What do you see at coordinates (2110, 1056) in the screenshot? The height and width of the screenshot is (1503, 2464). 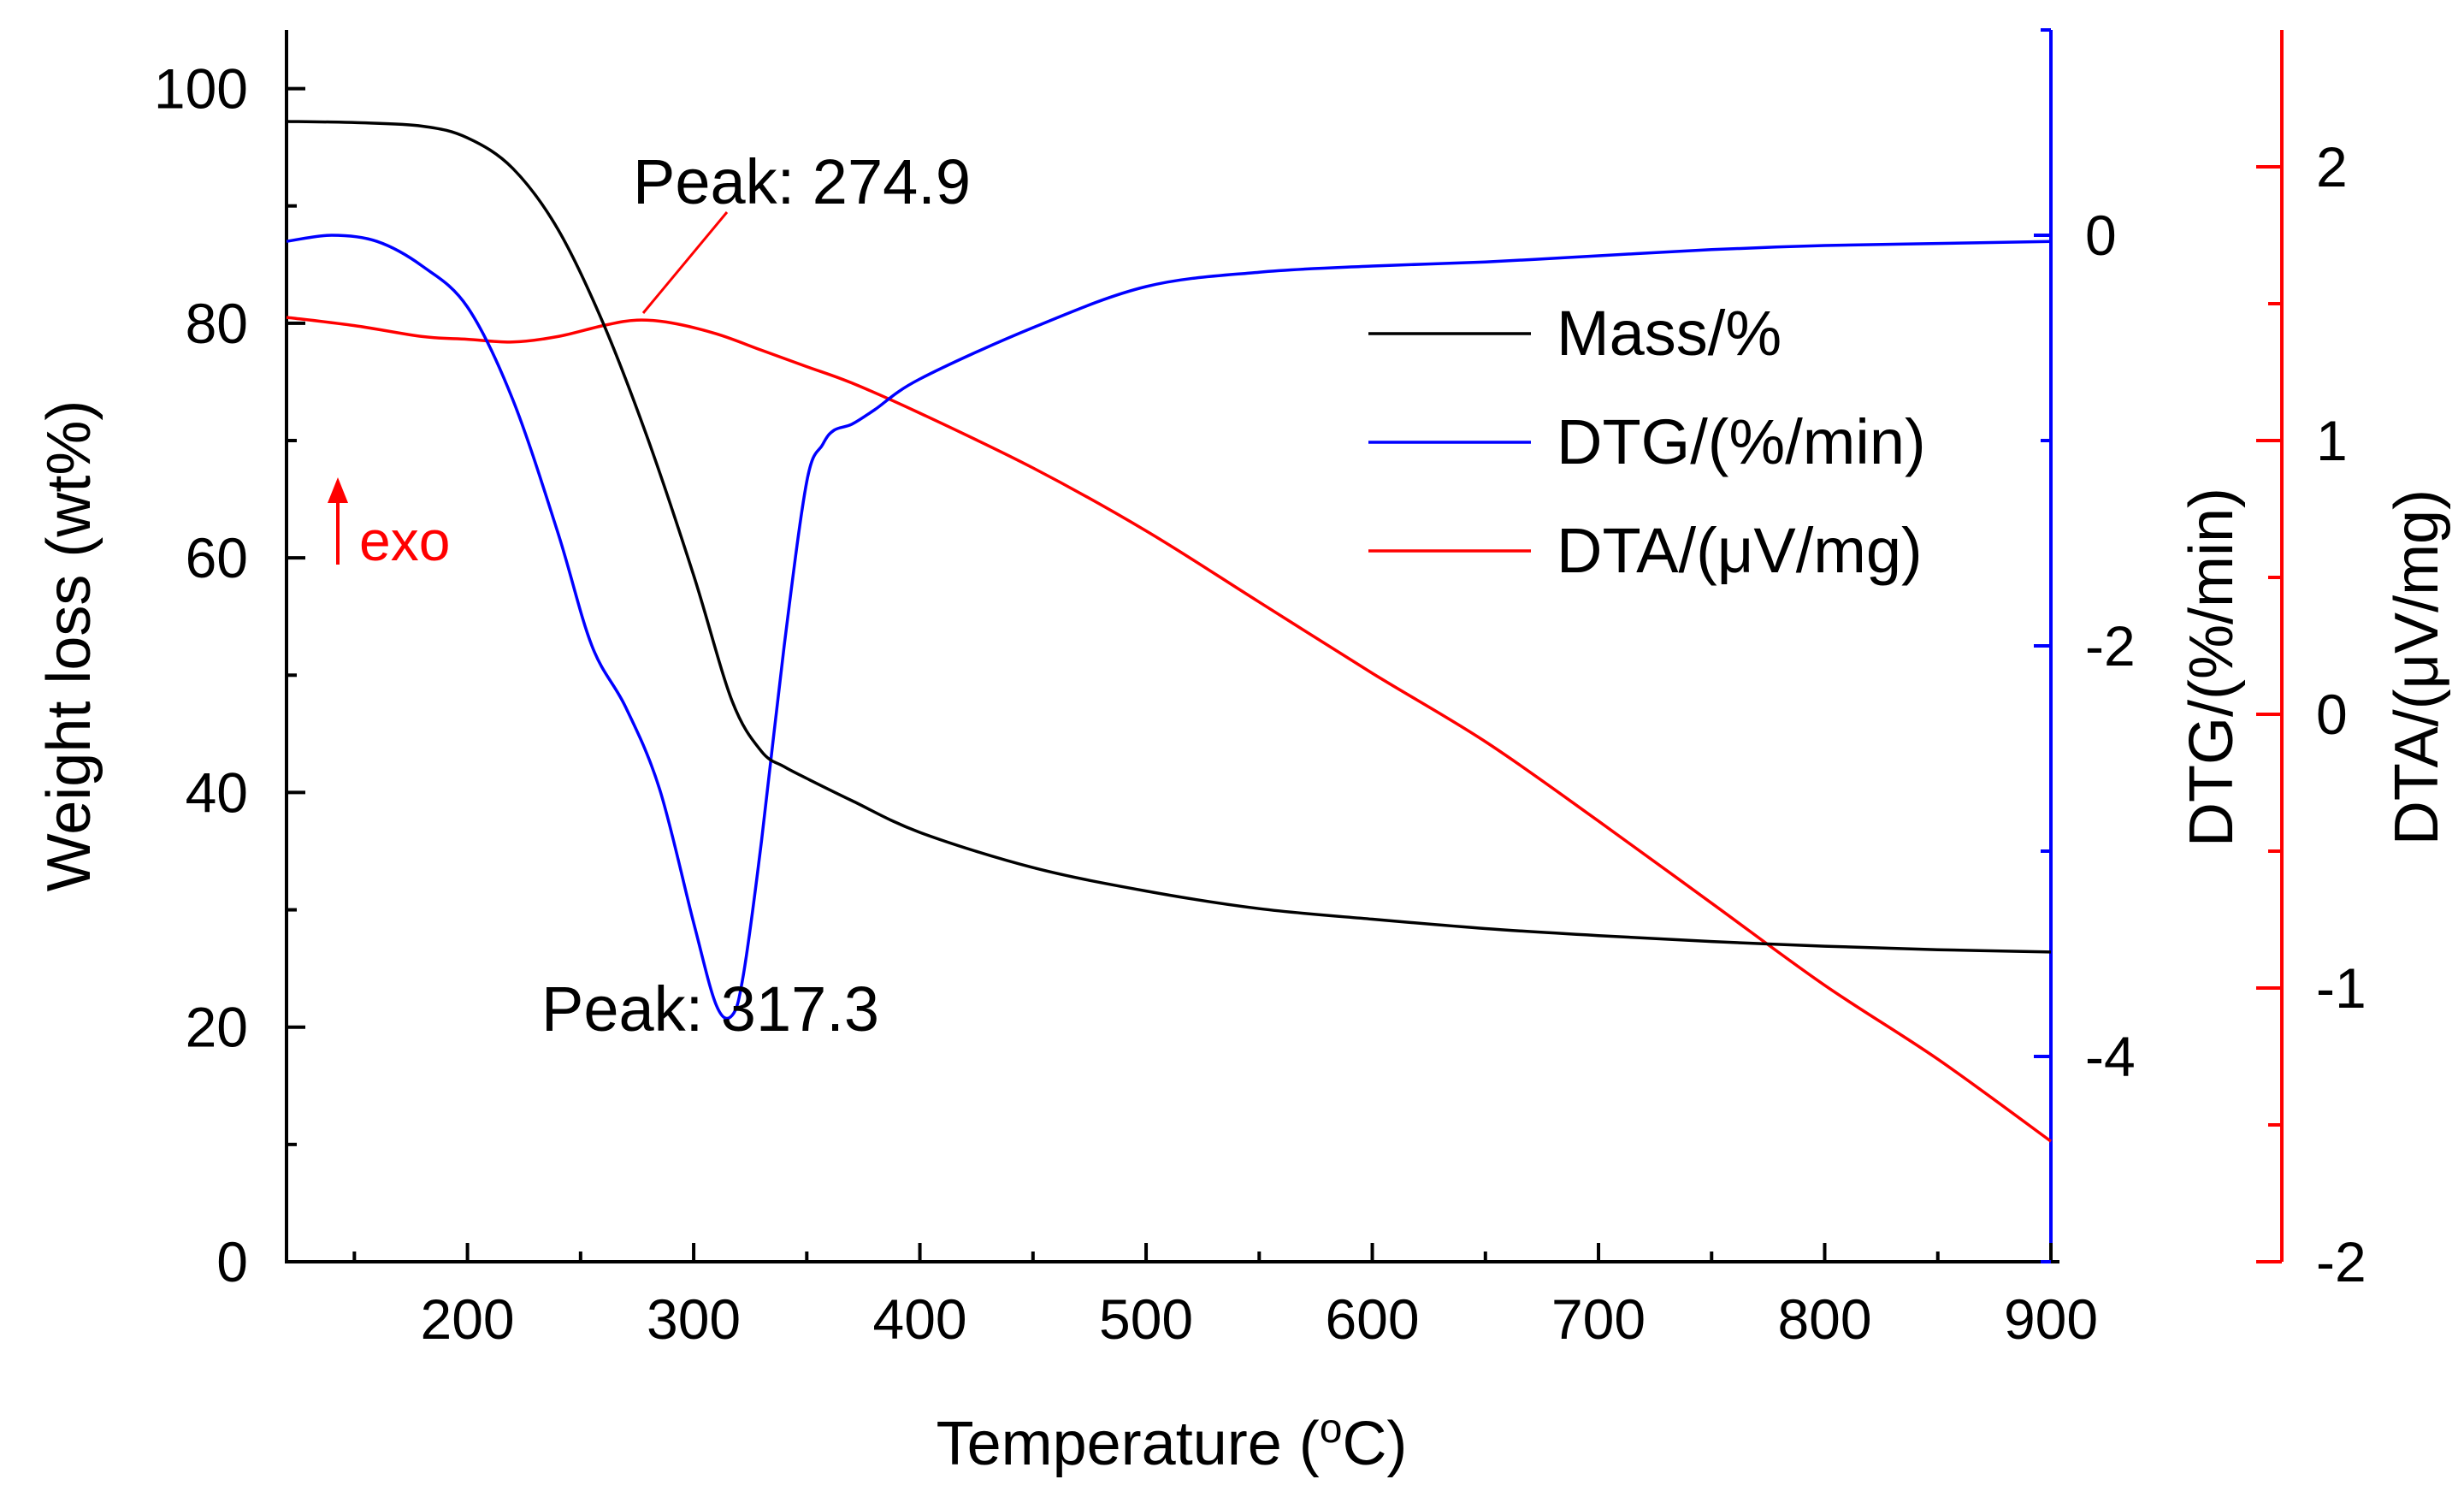 I see `y-dtg-tick-label: -4` at bounding box center [2110, 1056].